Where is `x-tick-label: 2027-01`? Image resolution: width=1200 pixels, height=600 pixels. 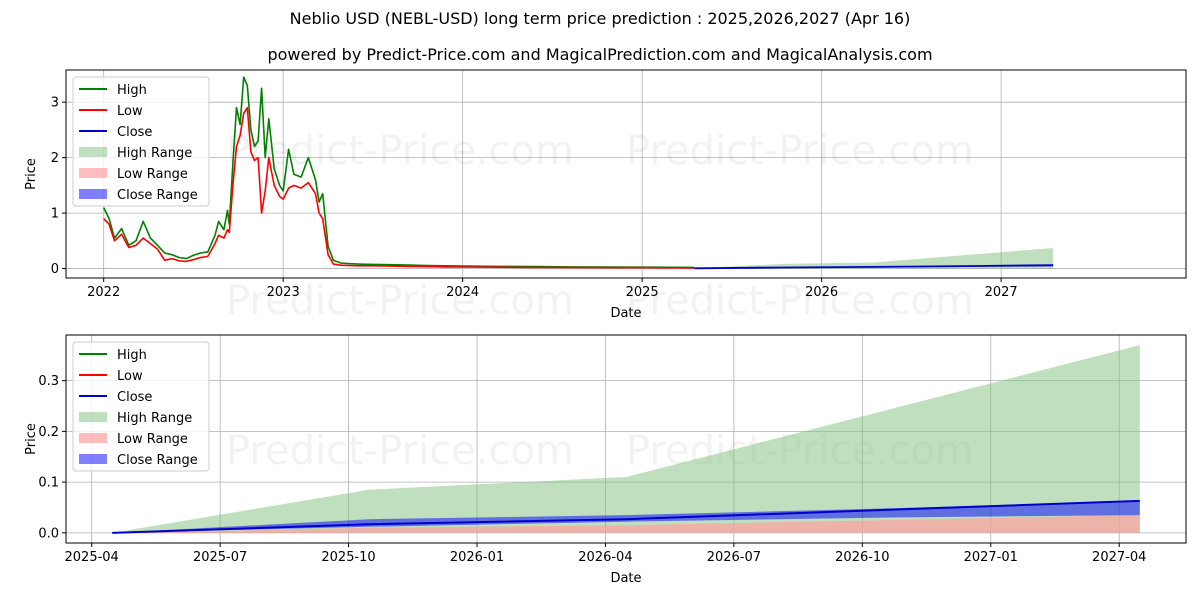 x-tick-label: 2027-01 is located at coordinates (991, 557).